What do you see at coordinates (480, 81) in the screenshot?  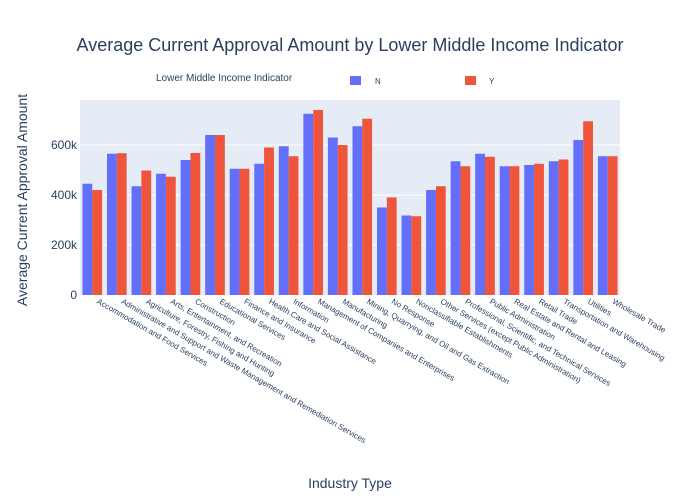 I see `legend-item-y: Y` at bounding box center [480, 81].